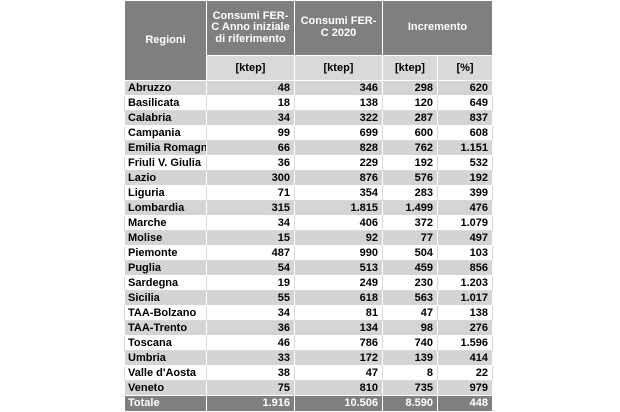 This screenshot has width=620, height=412. What do you see at coordinates (410, 118) in the screenshot?
I see `cell-incremento-ktep: 287` at bounding box center [410, 118].